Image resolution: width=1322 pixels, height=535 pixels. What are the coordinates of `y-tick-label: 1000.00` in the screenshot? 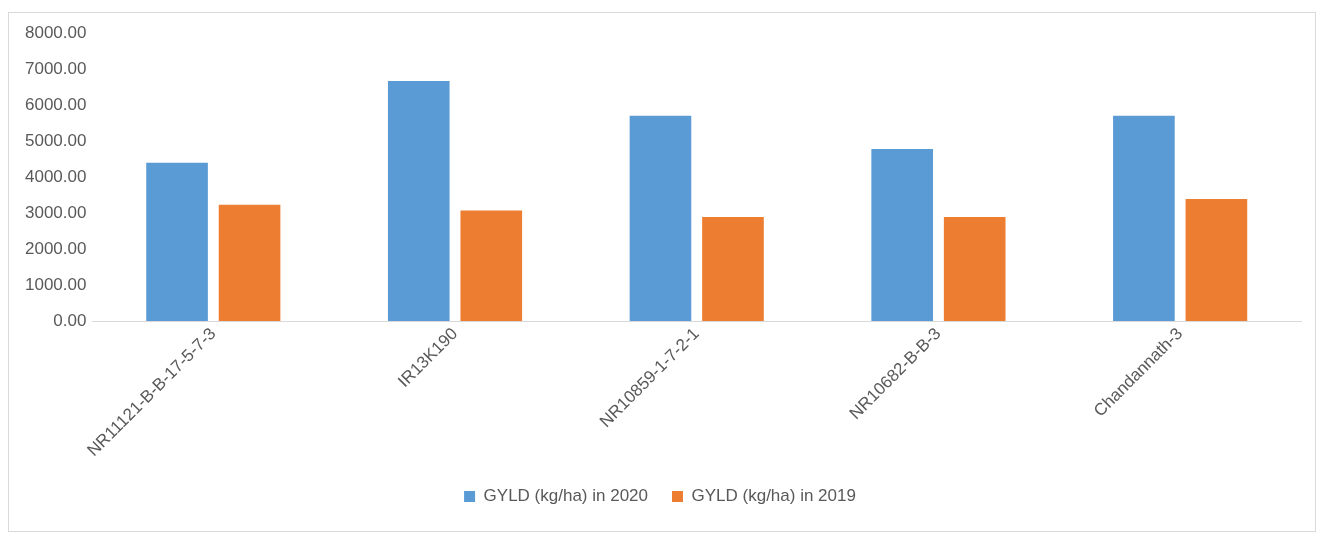 It's located at (56, 284).